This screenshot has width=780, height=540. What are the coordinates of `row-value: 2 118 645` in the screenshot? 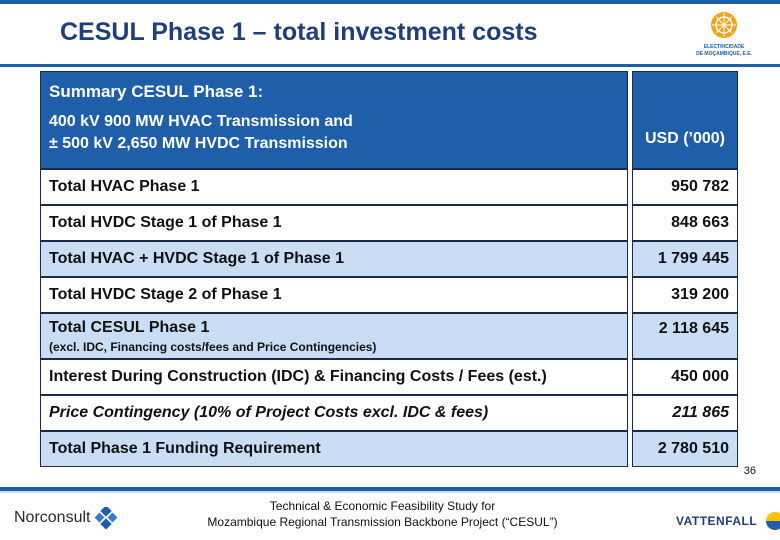 It's located at (693, 328).